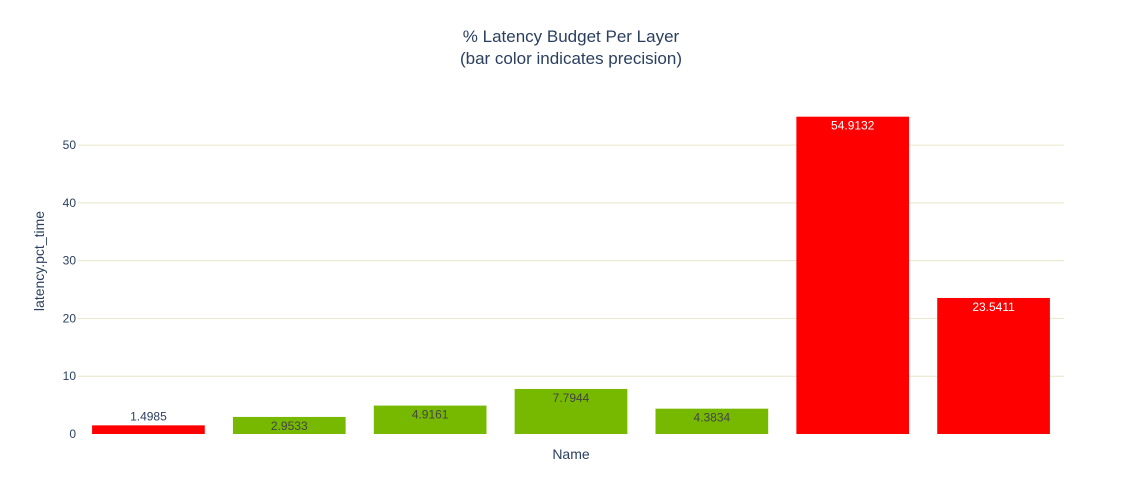 The width and height of the screenshot is (1131, 492). I want to click on bar-value-label: 1.4985, so click(148, 416).